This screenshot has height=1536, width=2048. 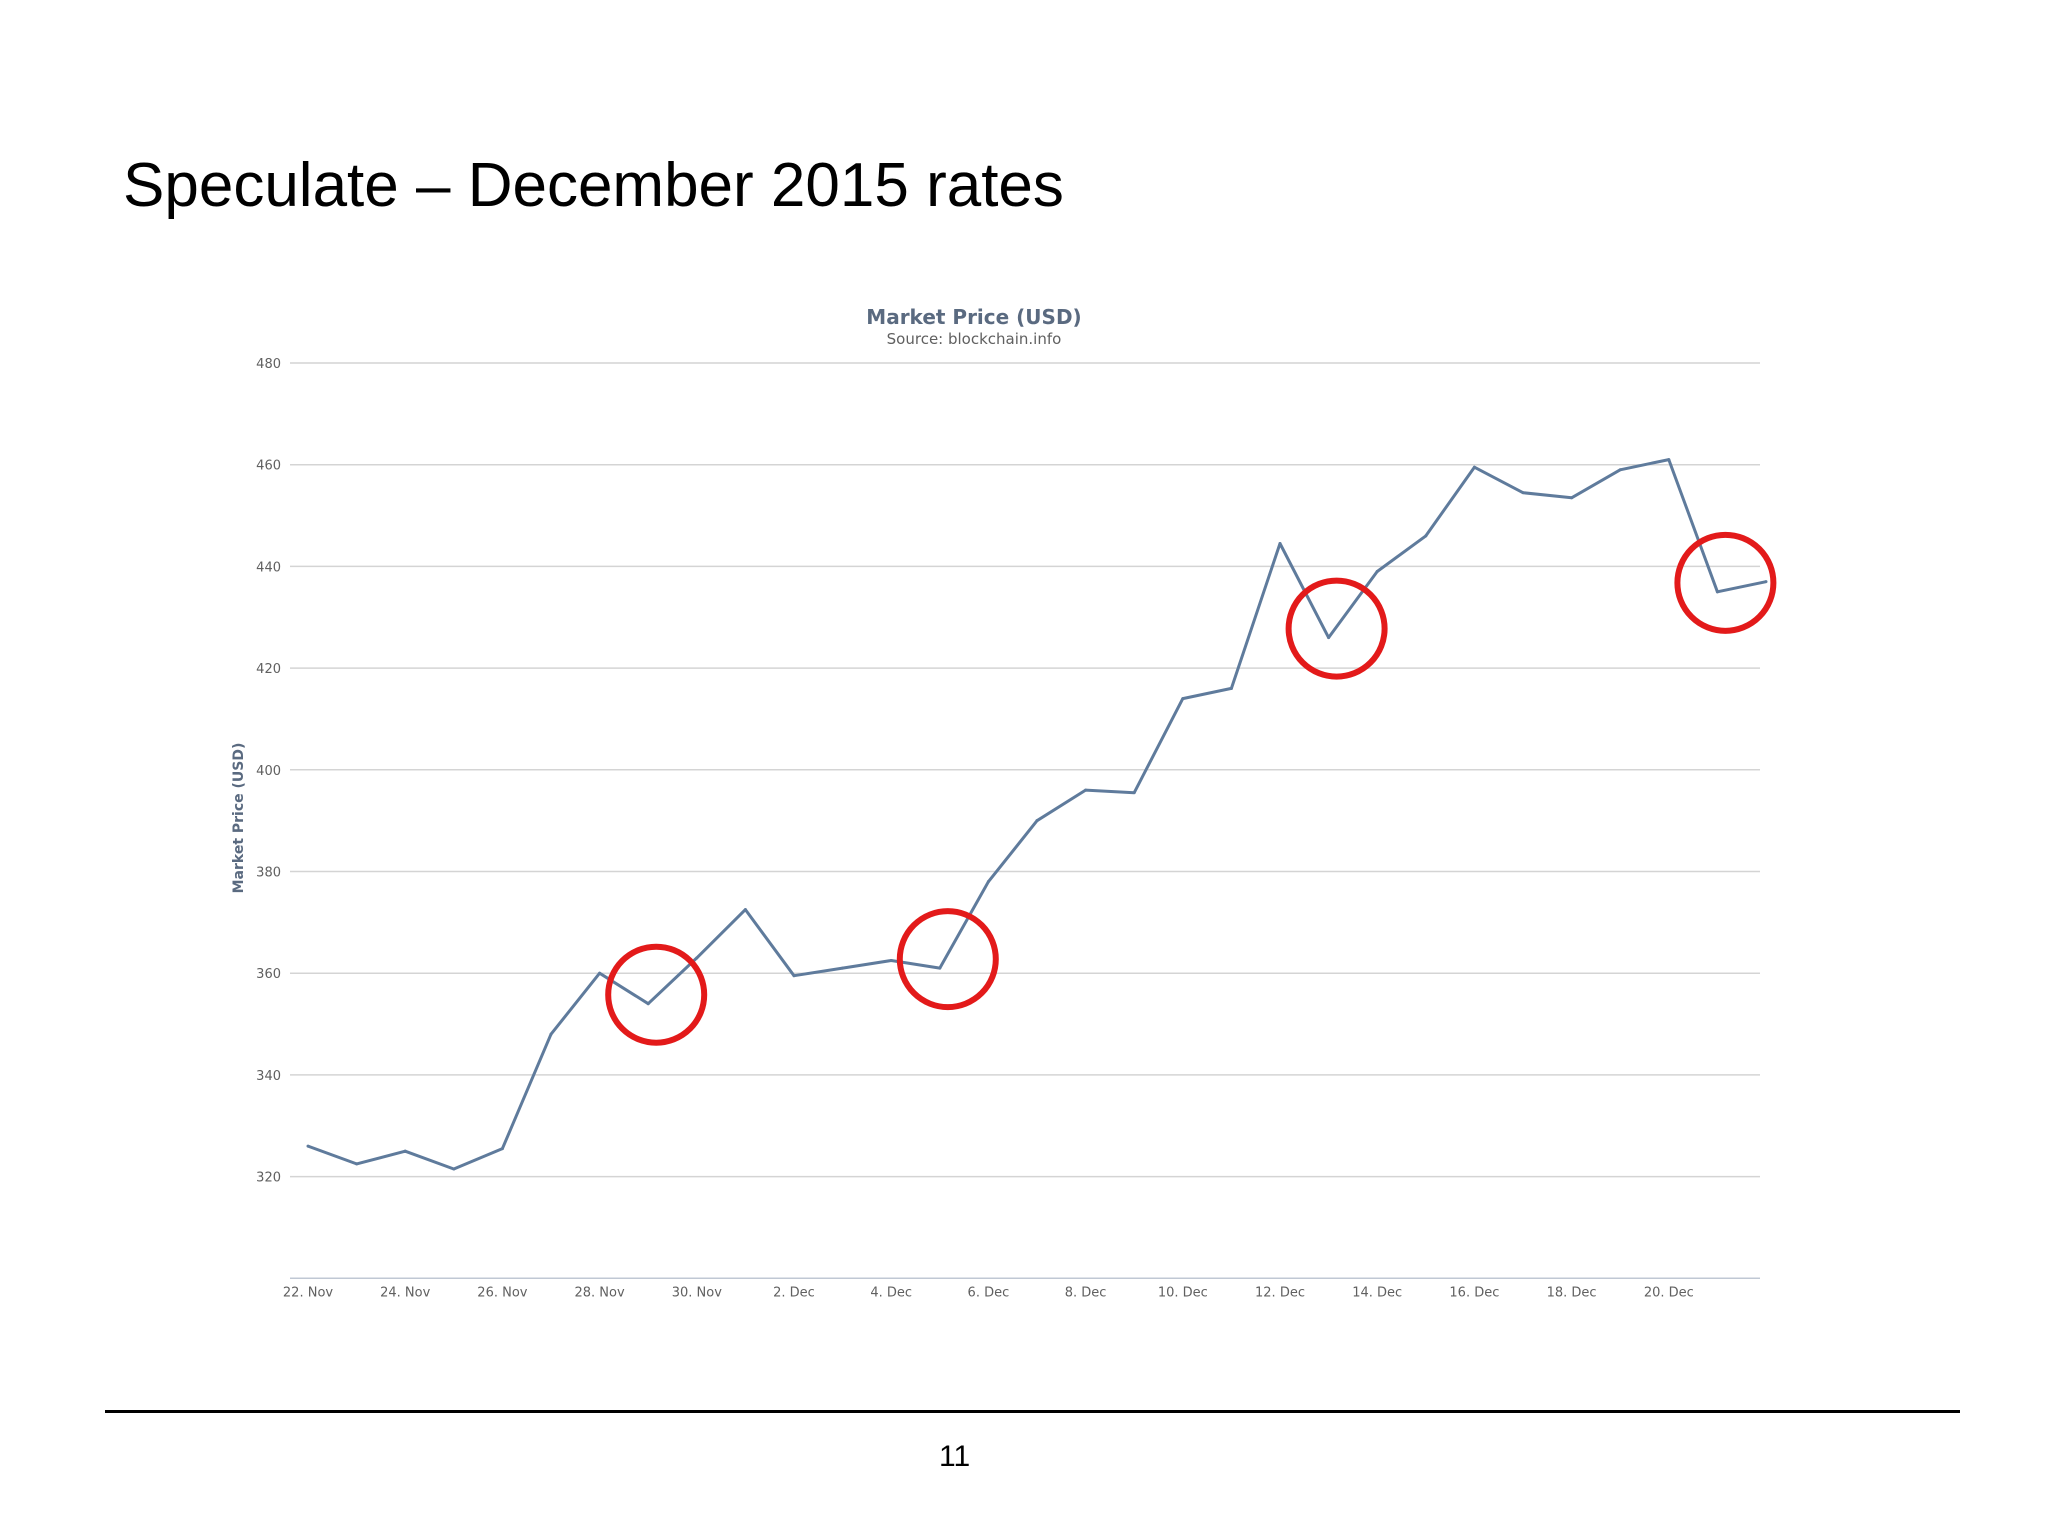 I want to click on x-tick-label: 14. Dec, so click(x=1377, y=1292).